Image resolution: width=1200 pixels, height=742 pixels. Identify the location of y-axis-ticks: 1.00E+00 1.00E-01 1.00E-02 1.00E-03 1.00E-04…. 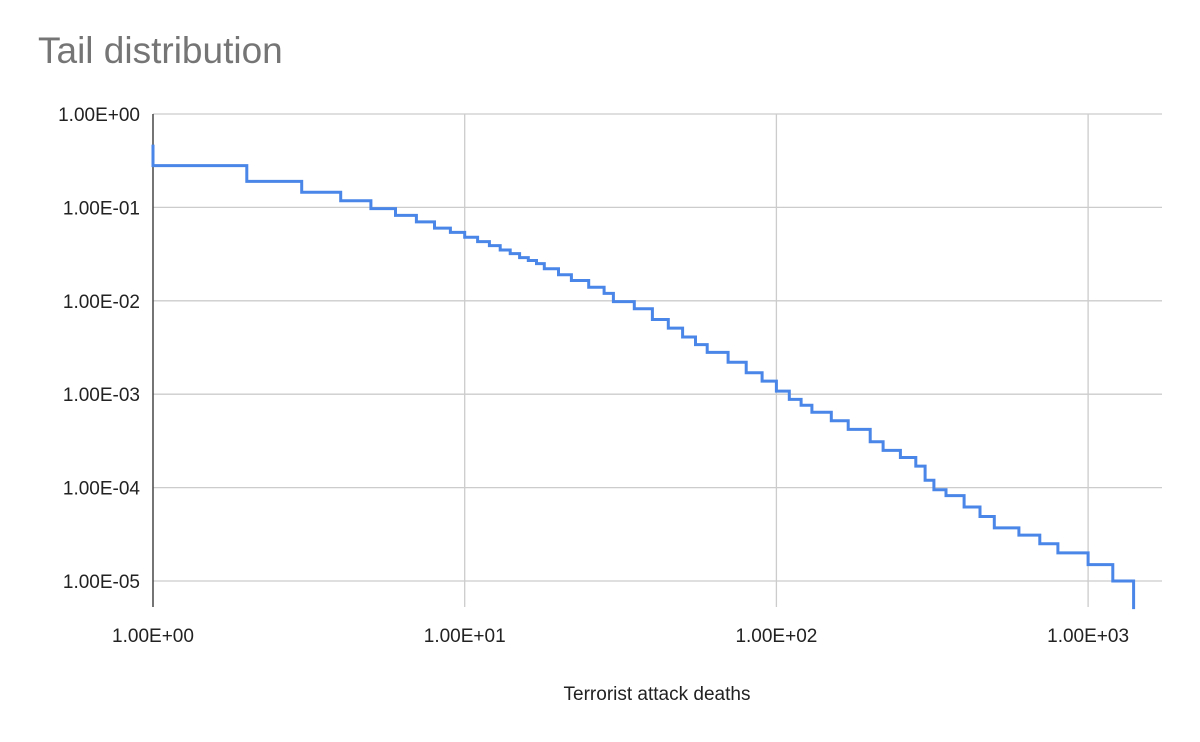
(99, 349).